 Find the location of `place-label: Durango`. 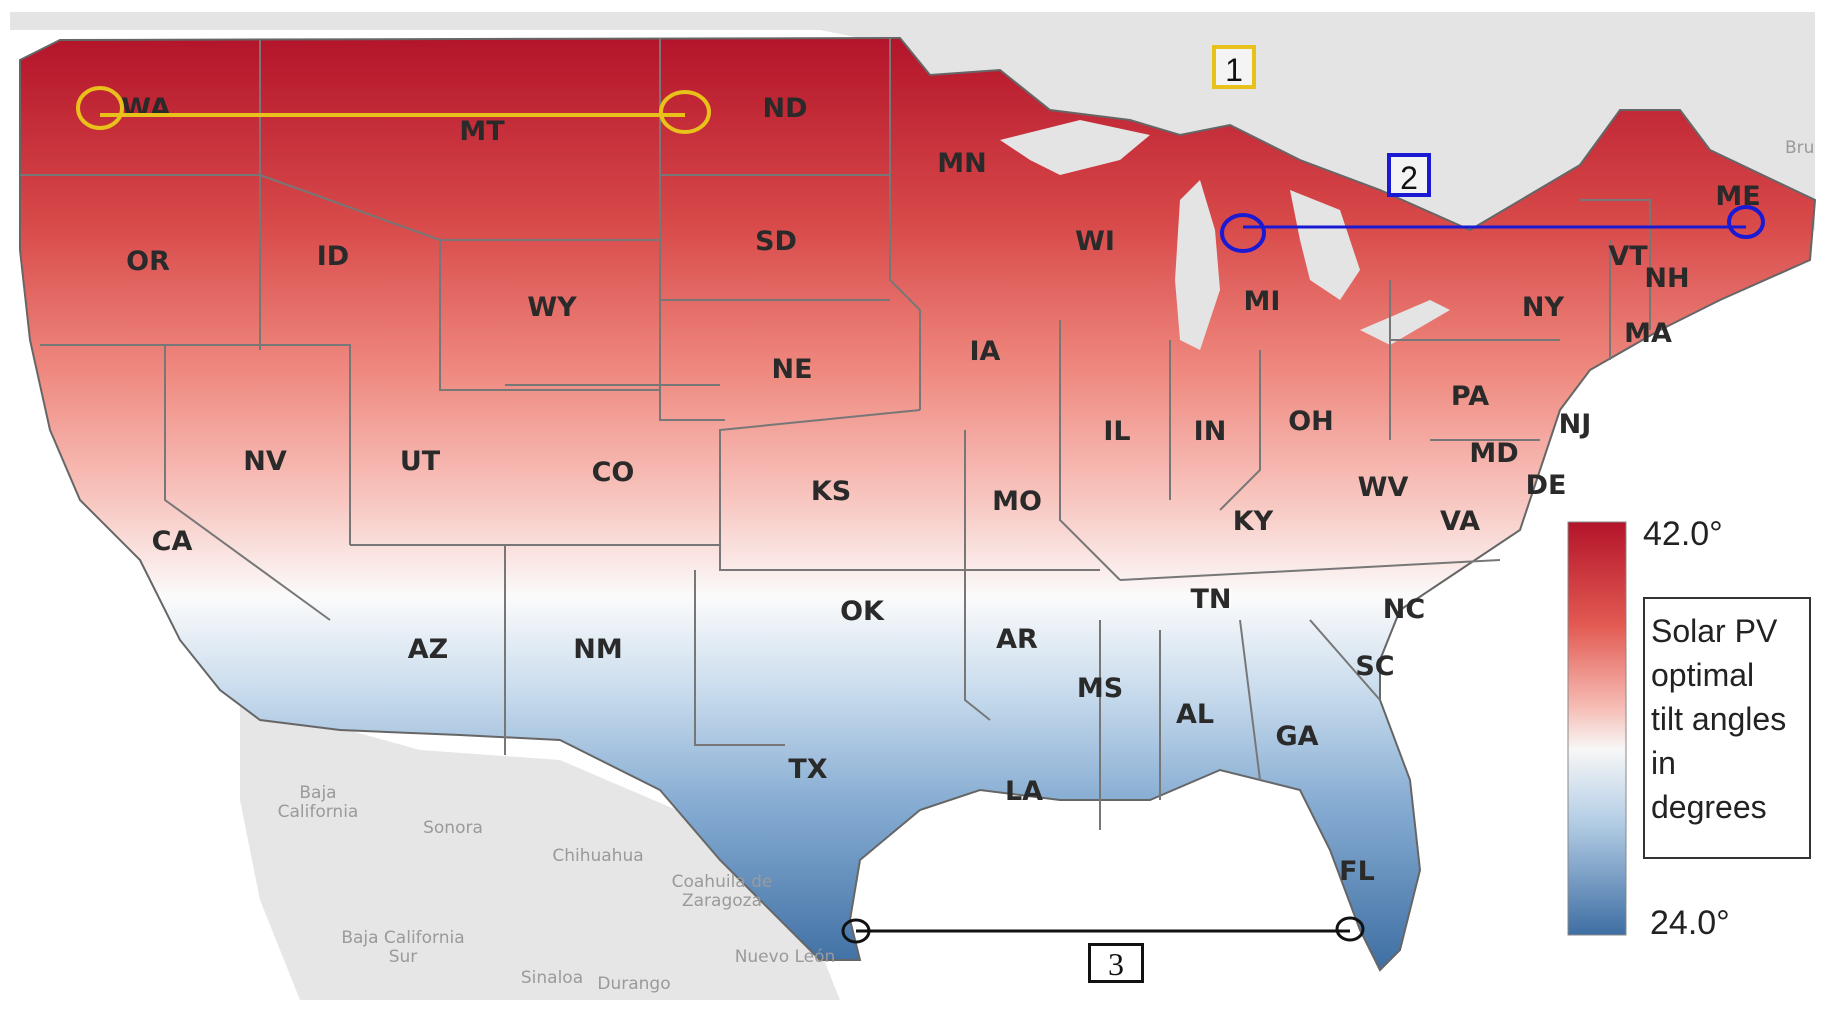

place-label: Durango is located at coordinates (633, 984).